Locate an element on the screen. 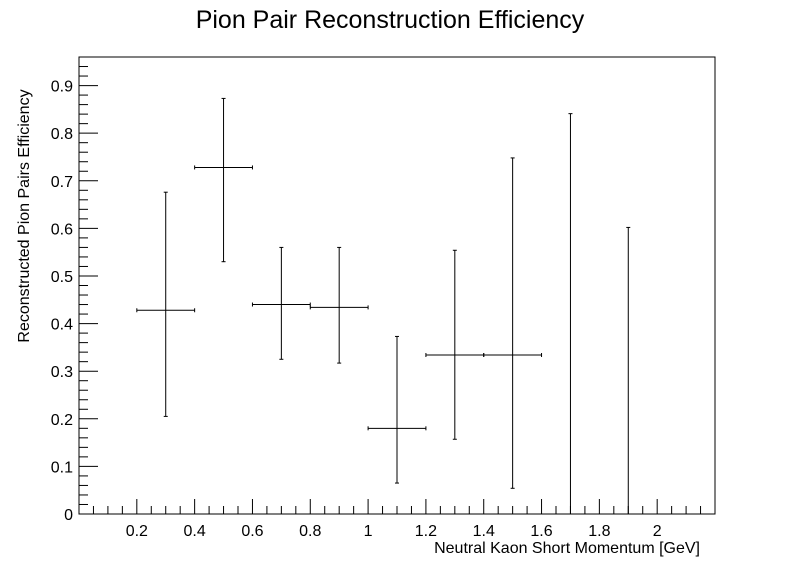  x-tick-label: 1 is located at coordinates (368, 531).